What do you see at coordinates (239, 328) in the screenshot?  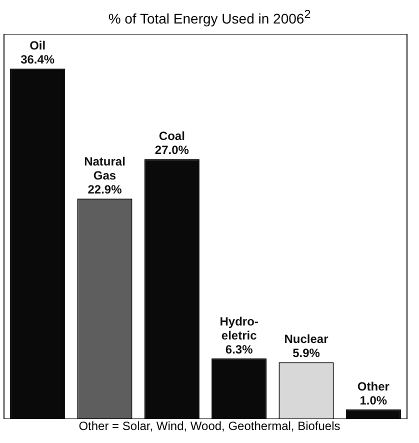 I see `x-tick-label: Hydro-eletric` at bounding box center [239, 328].